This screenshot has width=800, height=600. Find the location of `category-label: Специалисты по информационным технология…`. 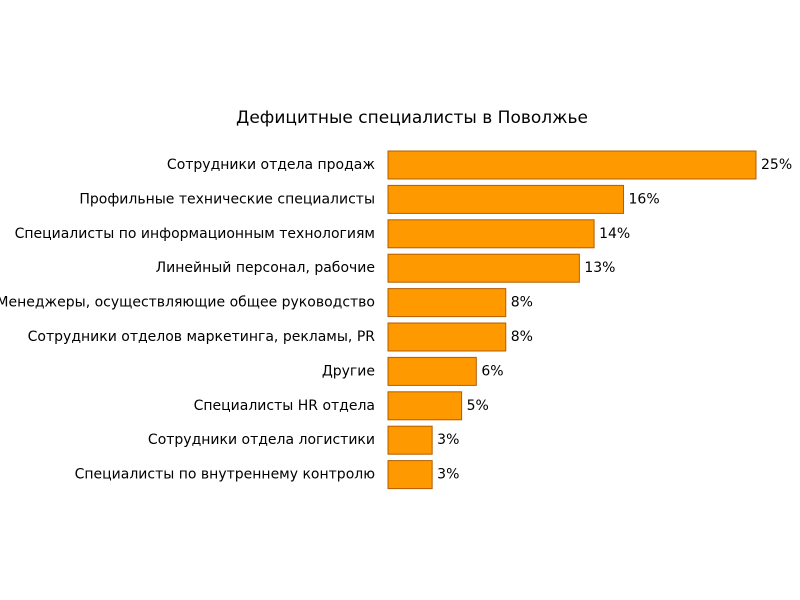

category-label: Специалисты по информационным технология… is located at coordinates (195, 234).